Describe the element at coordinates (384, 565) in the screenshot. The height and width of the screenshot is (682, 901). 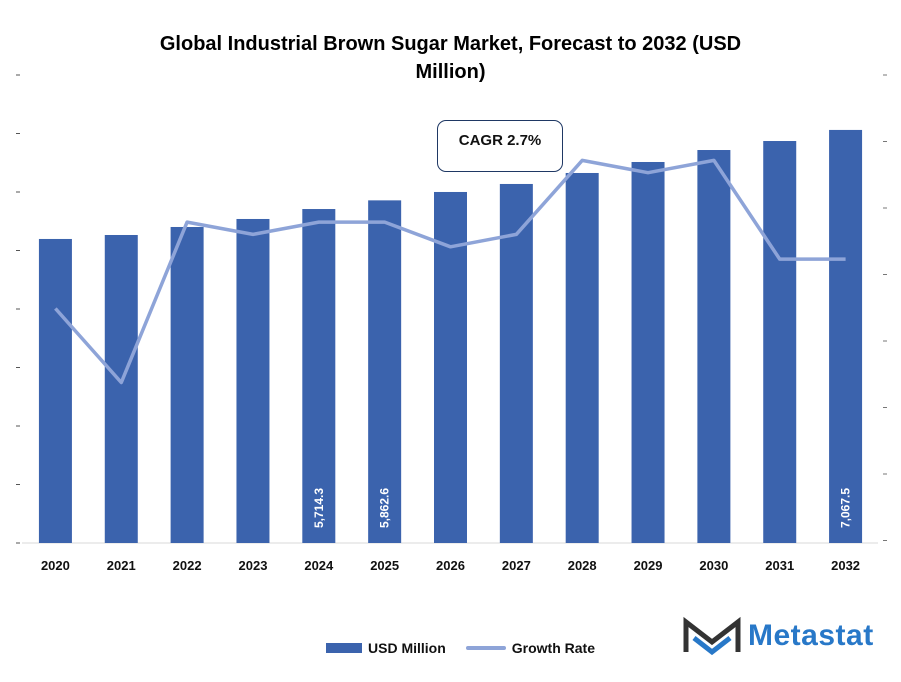
I see `x-tick-label: 2025` at that location.